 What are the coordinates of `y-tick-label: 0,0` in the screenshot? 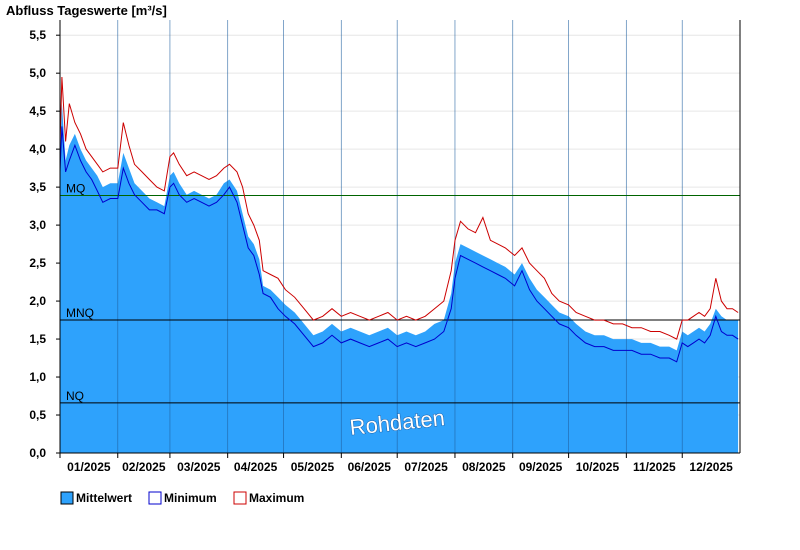 It's located at (37, 453).